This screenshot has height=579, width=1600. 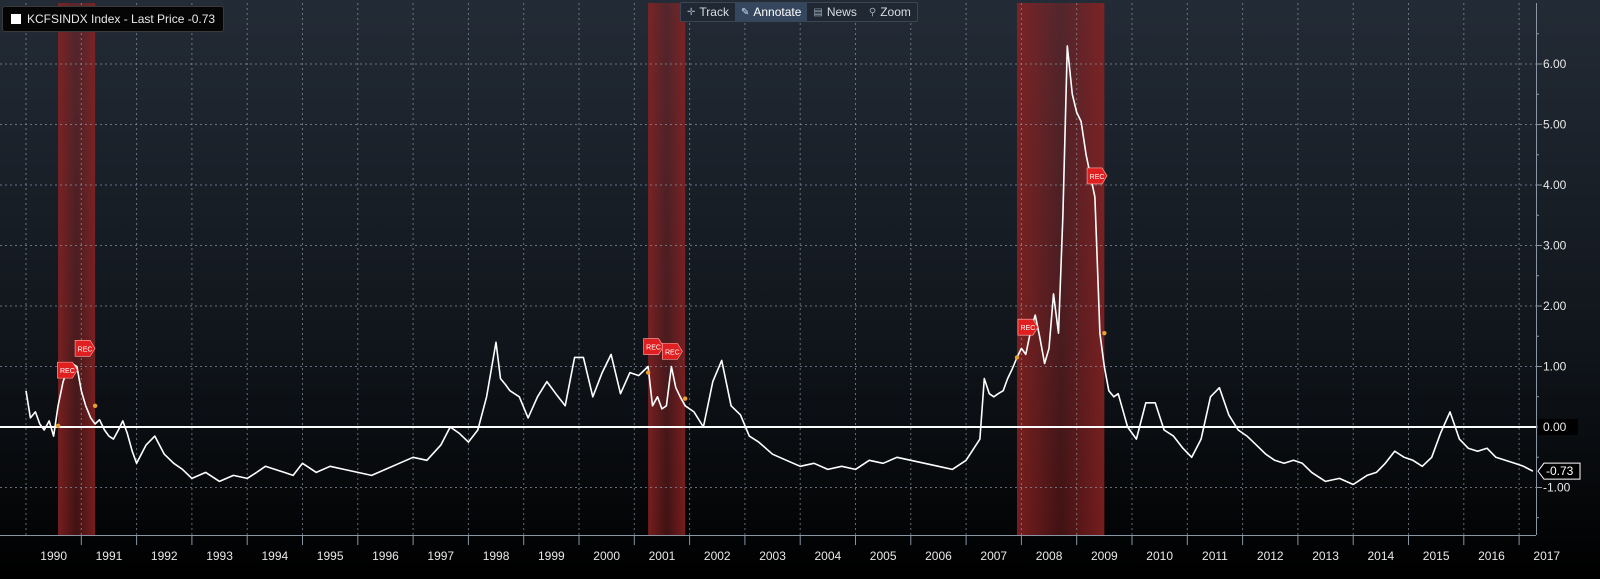 What do you see at coordinates (1380, 556) in the screenshot?
I see `x-tick-label-24: 2014` at bounding box center [1380, 556].